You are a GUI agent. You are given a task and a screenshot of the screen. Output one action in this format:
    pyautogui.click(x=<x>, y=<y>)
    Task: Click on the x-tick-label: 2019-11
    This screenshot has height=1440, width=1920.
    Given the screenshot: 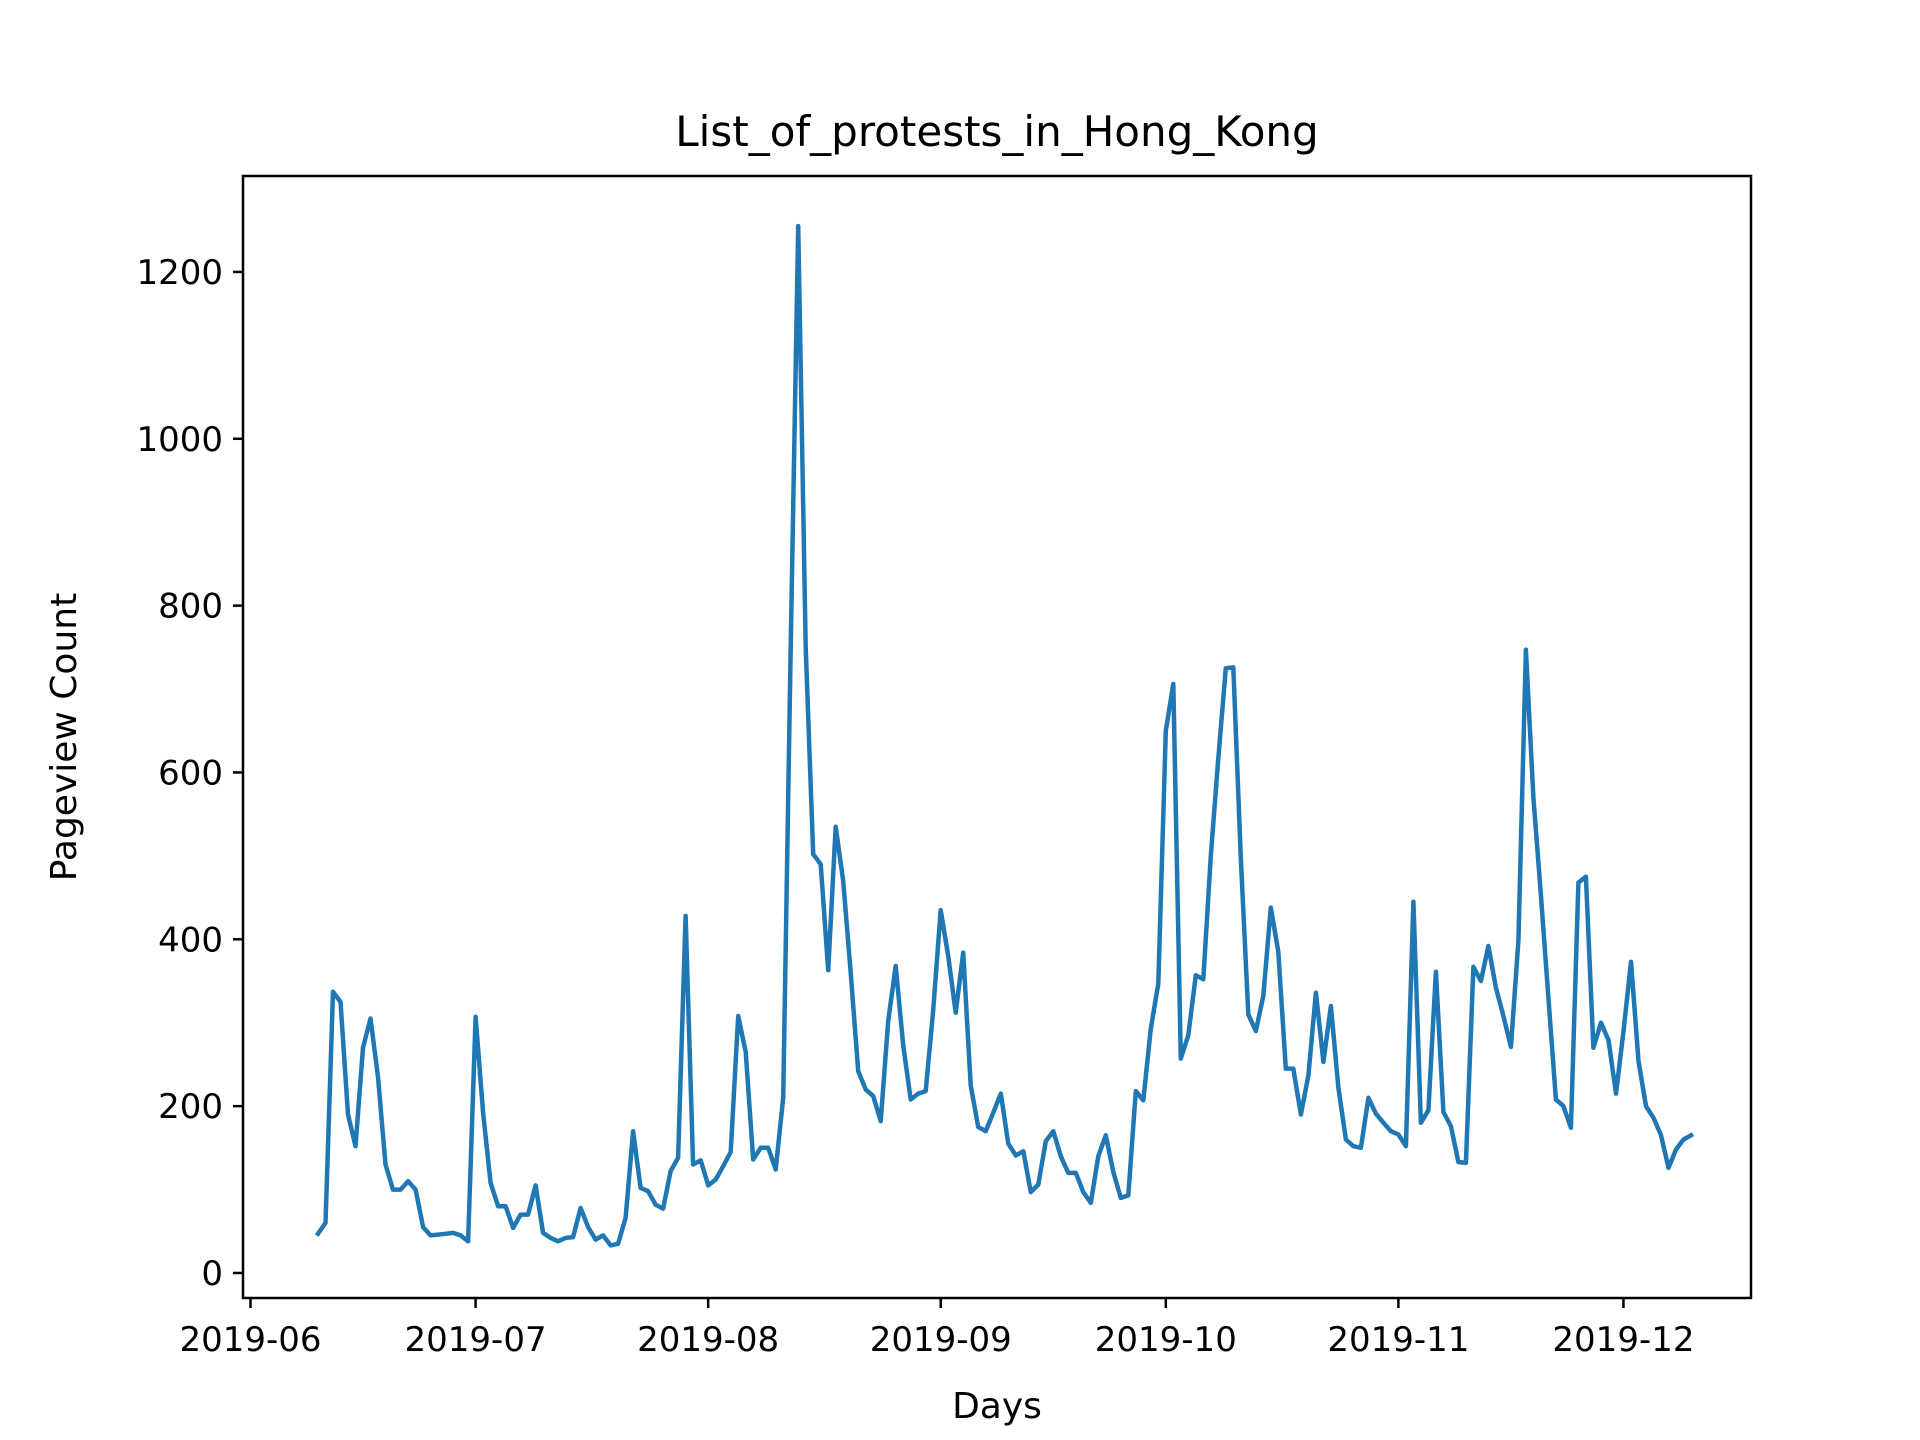 What is the action you would take?
    pyautogui.click(x=1398, y=1340)
    